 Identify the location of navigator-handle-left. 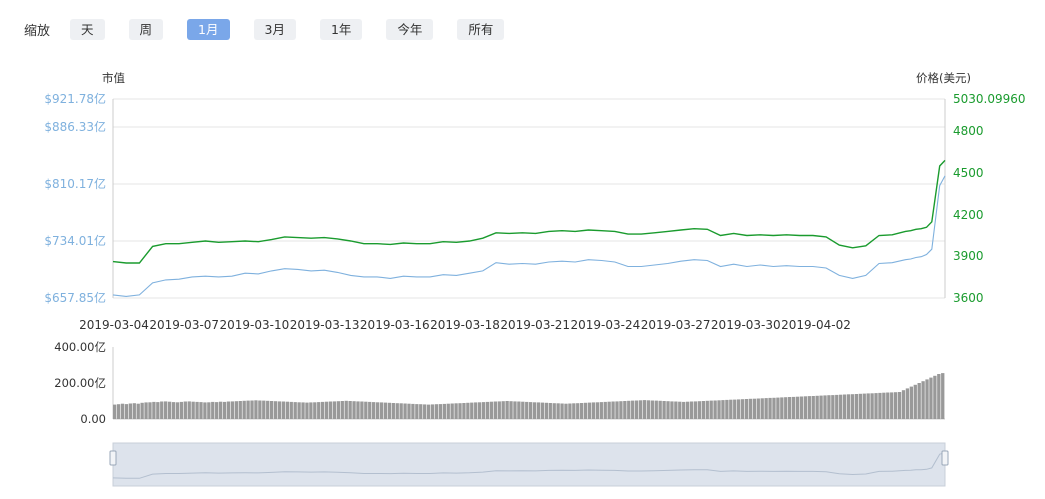
(113, 458).